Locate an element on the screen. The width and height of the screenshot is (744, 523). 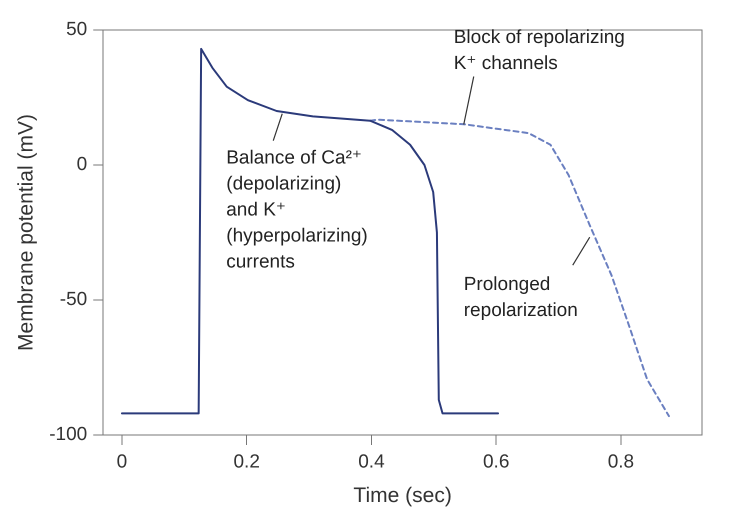
x-tick-label: 0 is located at coordinates (122, 462).